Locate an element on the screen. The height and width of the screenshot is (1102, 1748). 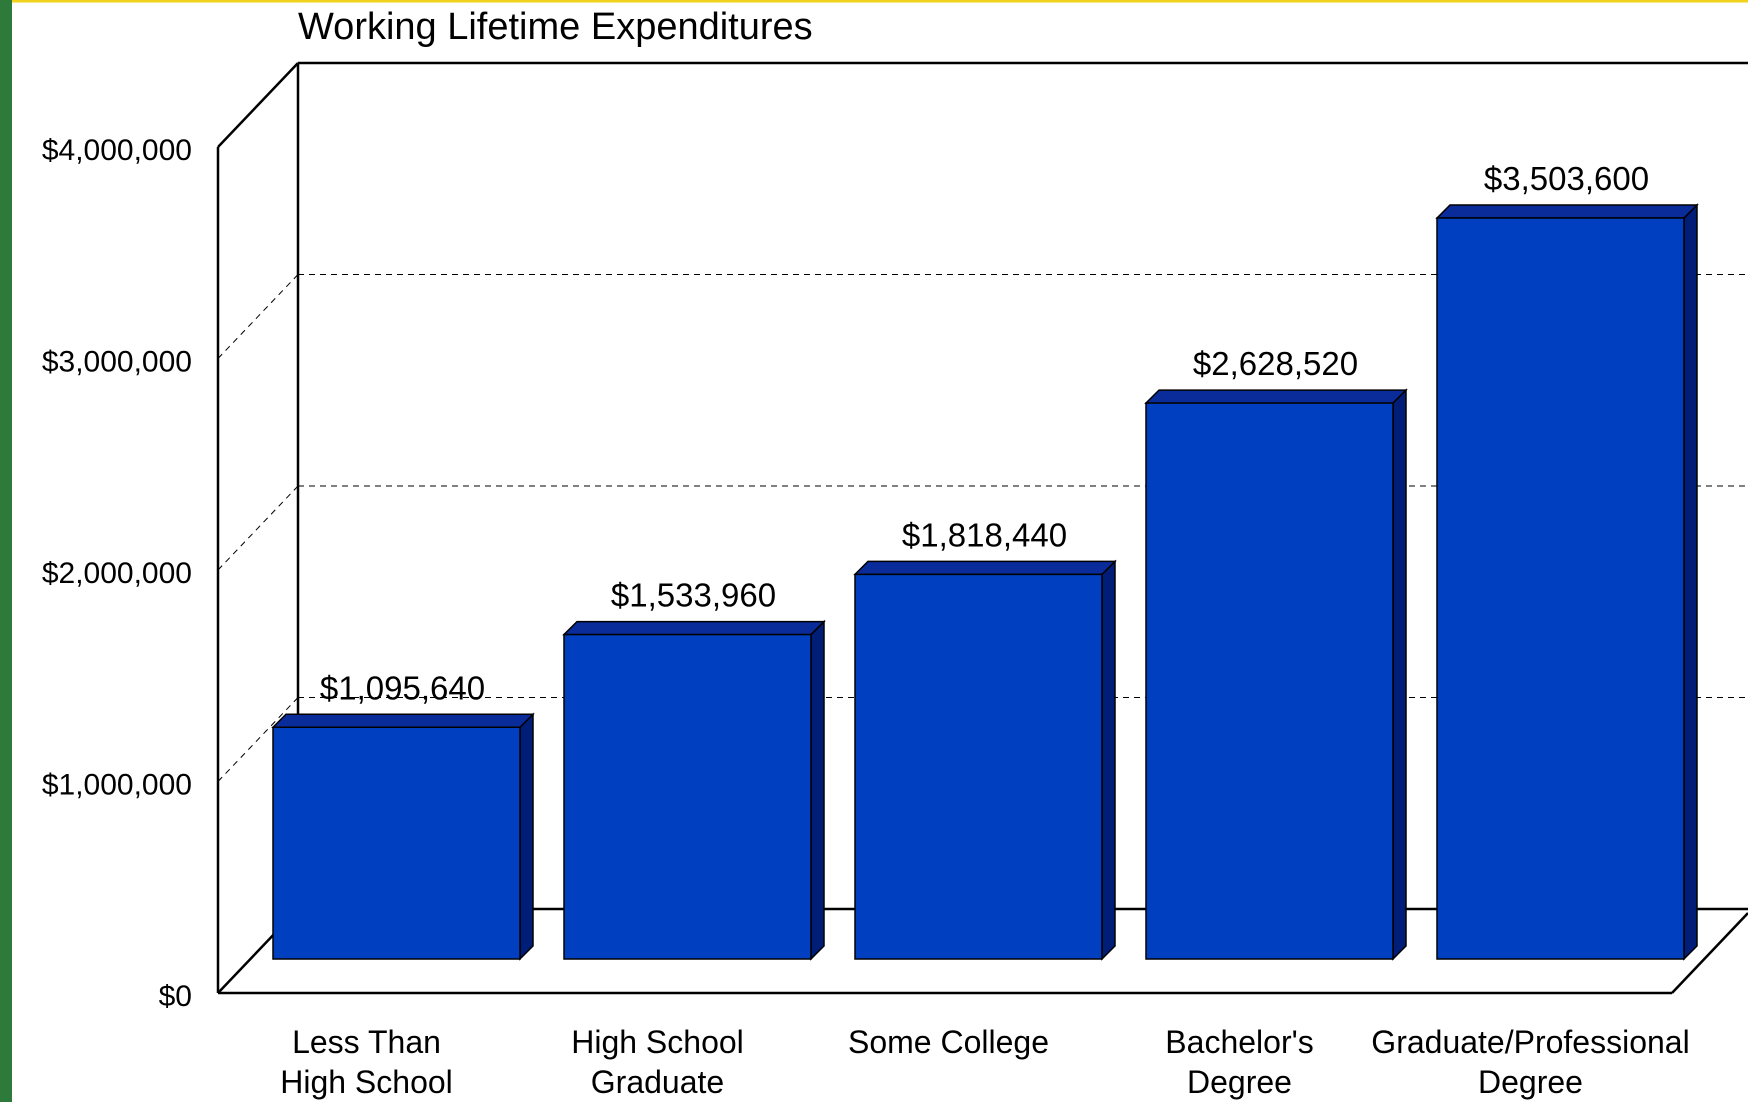
data-label: $3,503,600 is located at coordinates (1566, 178).